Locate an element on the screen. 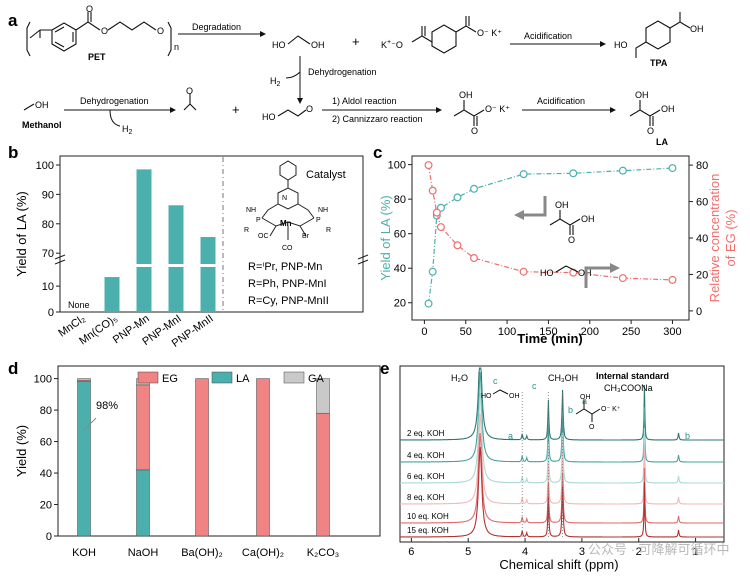  peak-b: b is located at coordinates (687, 436).